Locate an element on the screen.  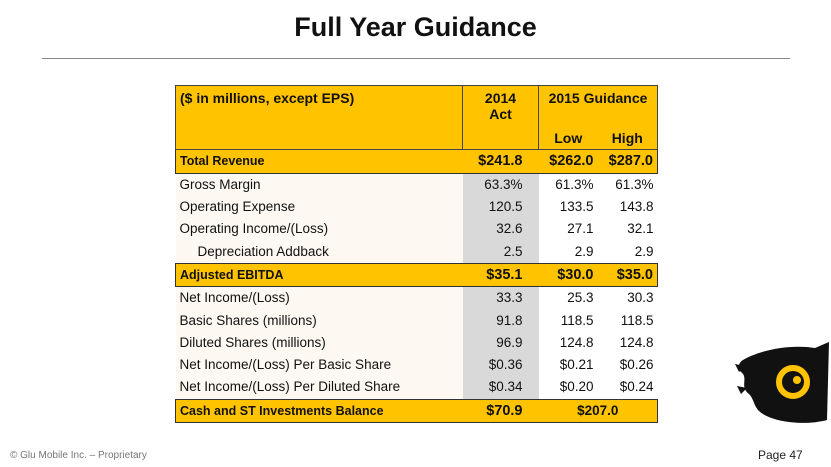
low-cell: 25.3 is located at coordinates (580, 298).